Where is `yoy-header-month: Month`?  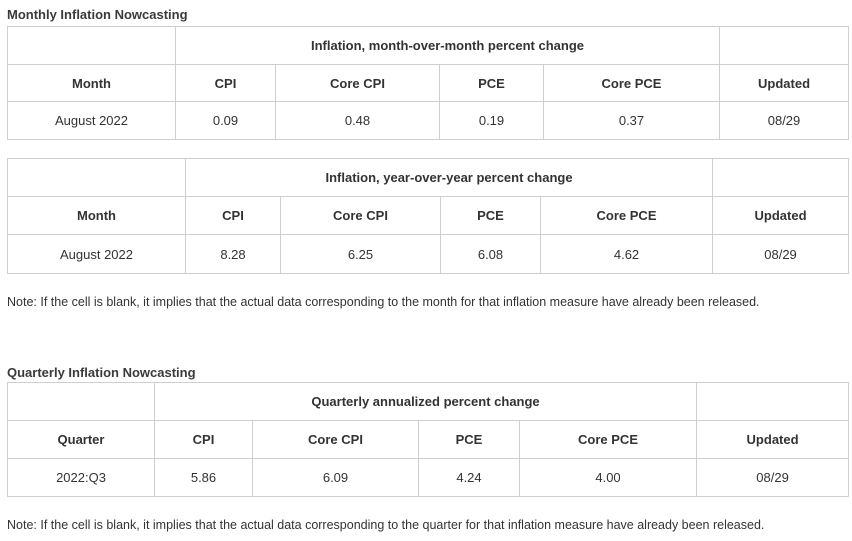
yoy-header-month: Month is located at coordinates (96, 215).